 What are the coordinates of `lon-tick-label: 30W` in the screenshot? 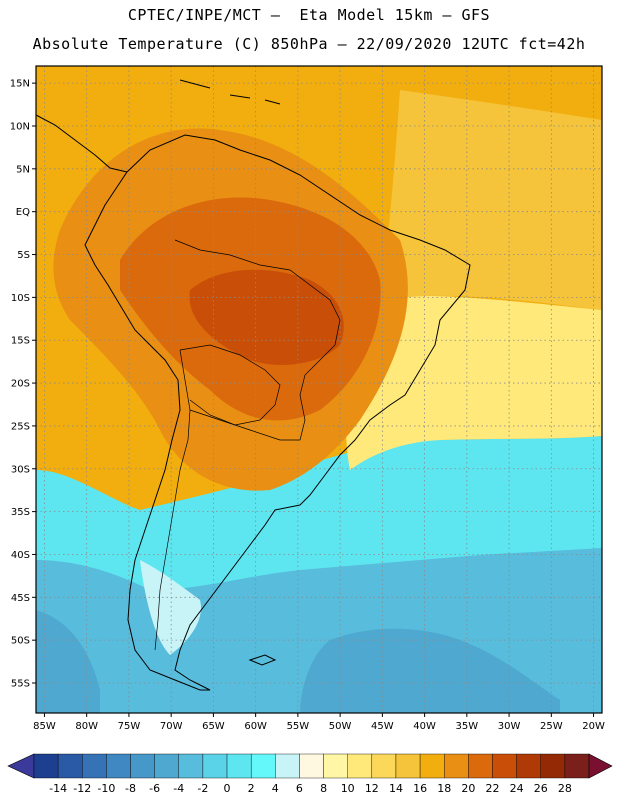 It's located at (509, 726).